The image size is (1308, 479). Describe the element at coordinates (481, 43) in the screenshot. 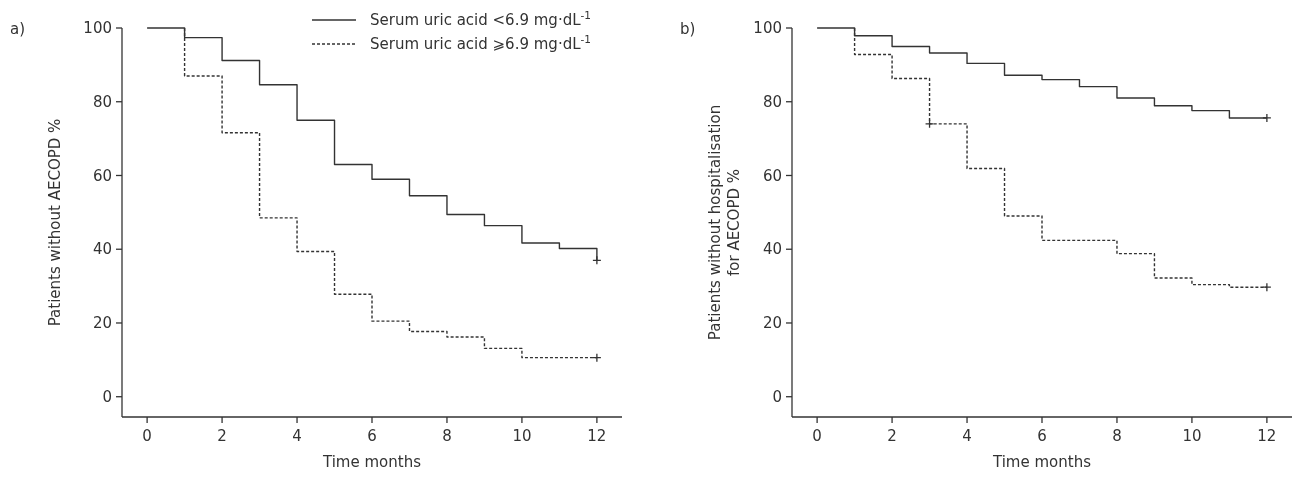

I see `legend-label: Serum uric acid ⩾6.9 mg·dL$^{-1}$` at that location.